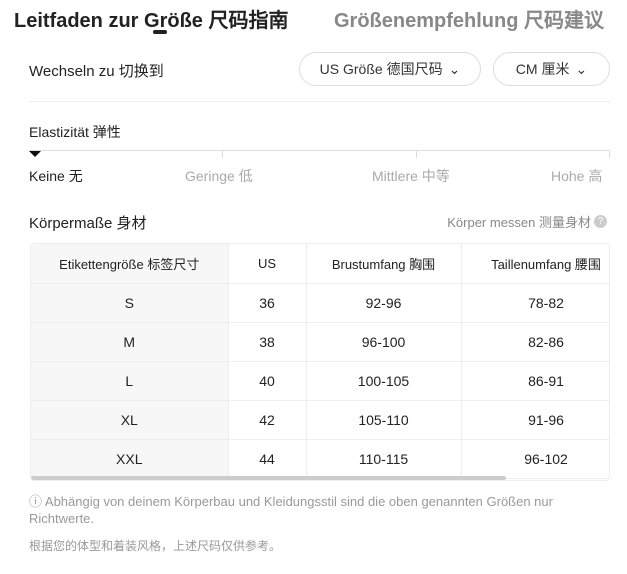 This screenshot has height=574, width=627. Describe the element at coordinates (75, 132) in the screenshot. I see `elasticity-label: Elastizität 弹性` at that location.